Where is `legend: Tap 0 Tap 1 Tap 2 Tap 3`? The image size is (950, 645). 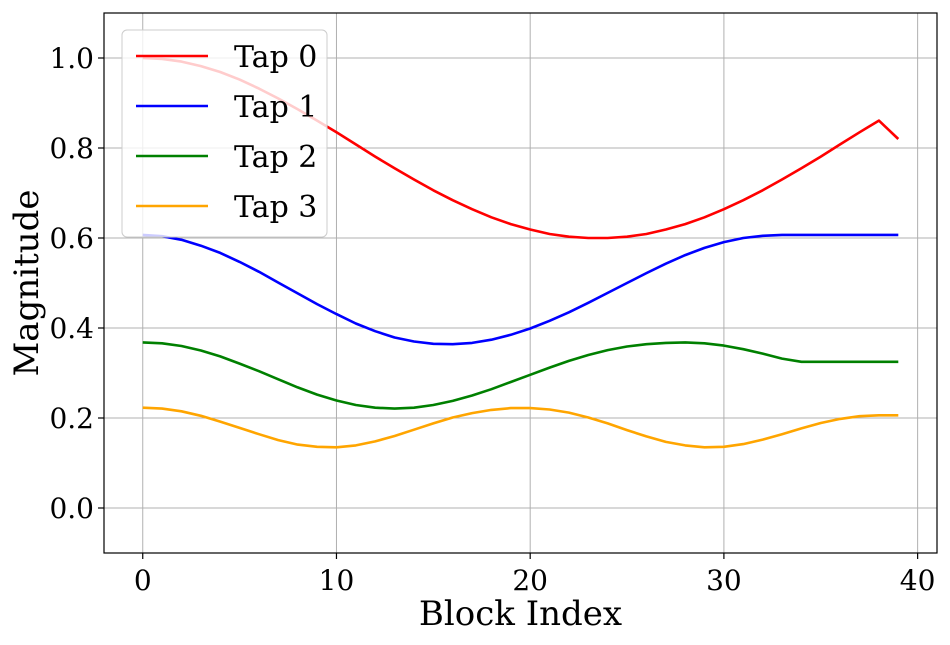 legend: Tap 0 Tap 1 Tap 2 Tap 3 is located at coordinates (224, 133).